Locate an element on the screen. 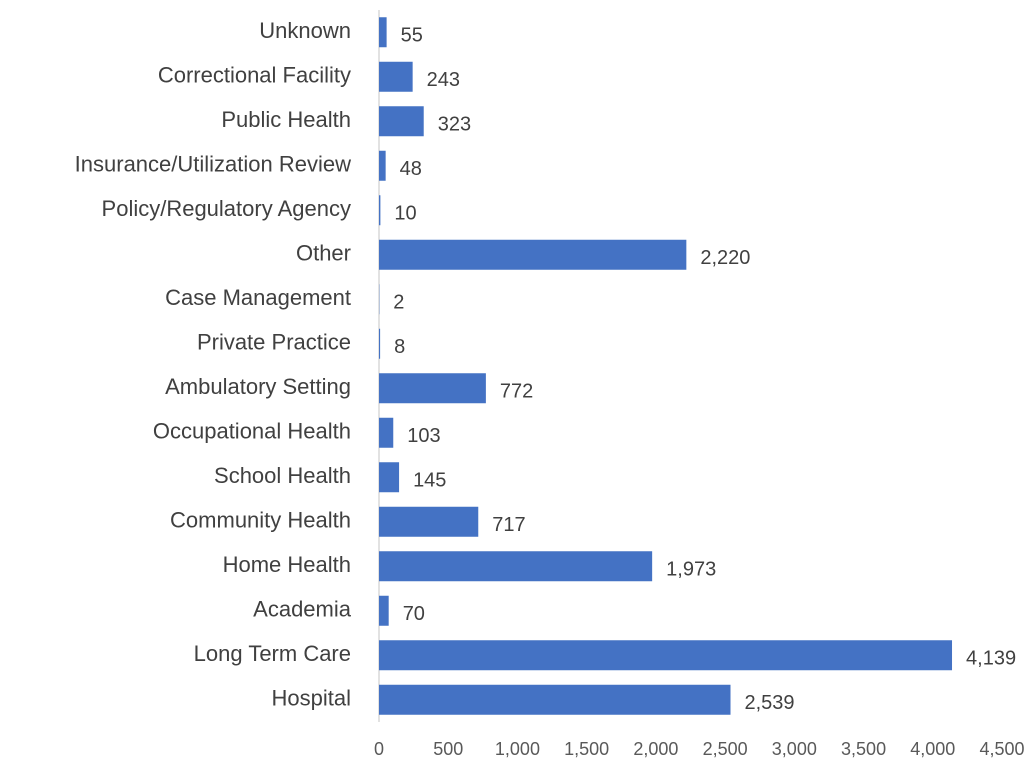 This screenshot has height=765, width=1033. data-label: 1,973 is located at coordinates (691, 570).